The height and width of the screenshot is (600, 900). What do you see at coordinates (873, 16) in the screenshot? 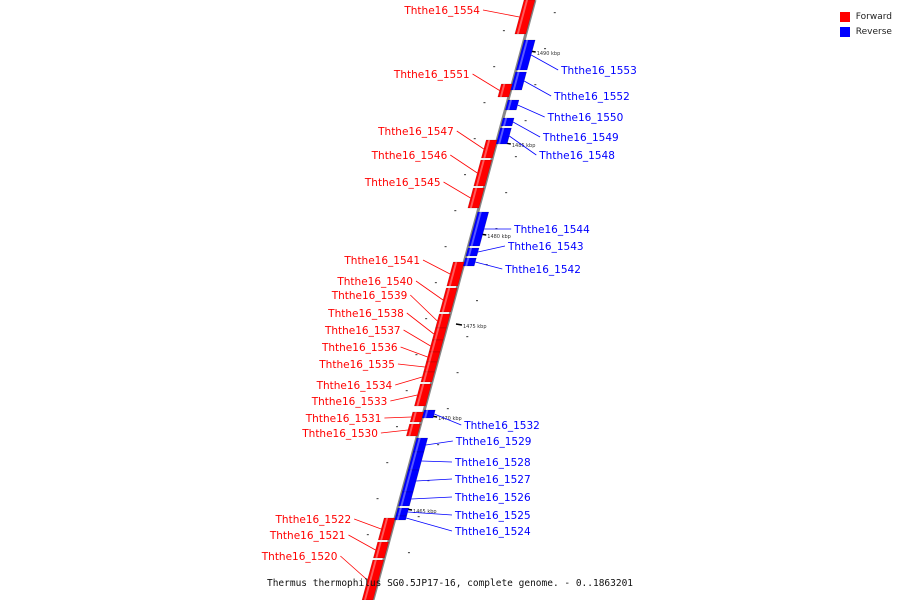
I see `legend-label-forward: Forward` at bounding box center [873, 16].